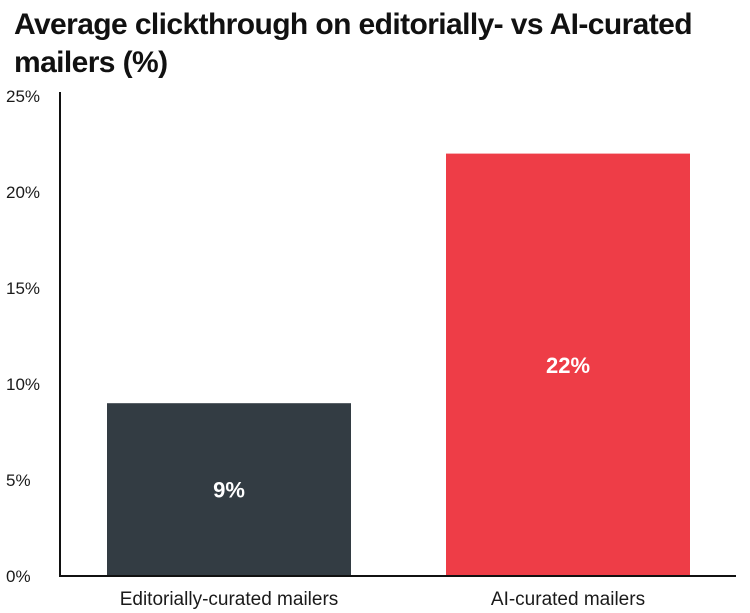  I want to click on y-tick-label: 20%, so click(23, 192).